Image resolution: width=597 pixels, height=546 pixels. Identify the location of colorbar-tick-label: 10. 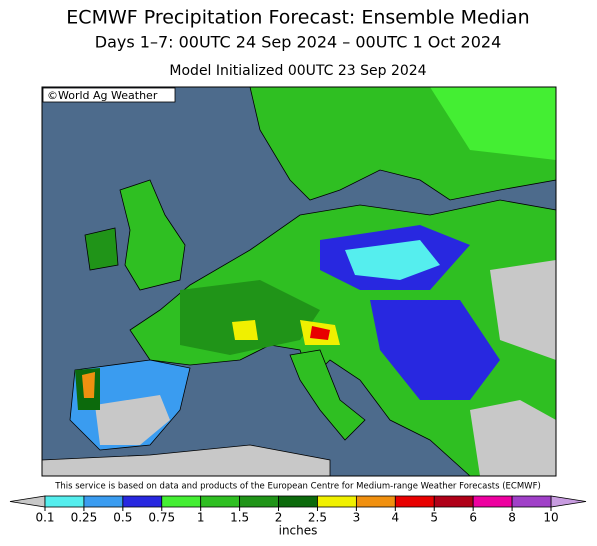
(550, 518).